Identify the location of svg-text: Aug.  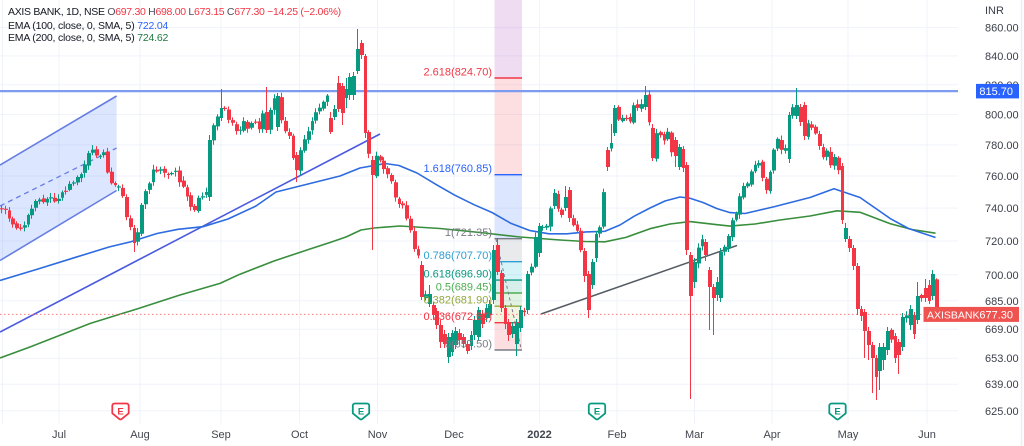
(140, 435).